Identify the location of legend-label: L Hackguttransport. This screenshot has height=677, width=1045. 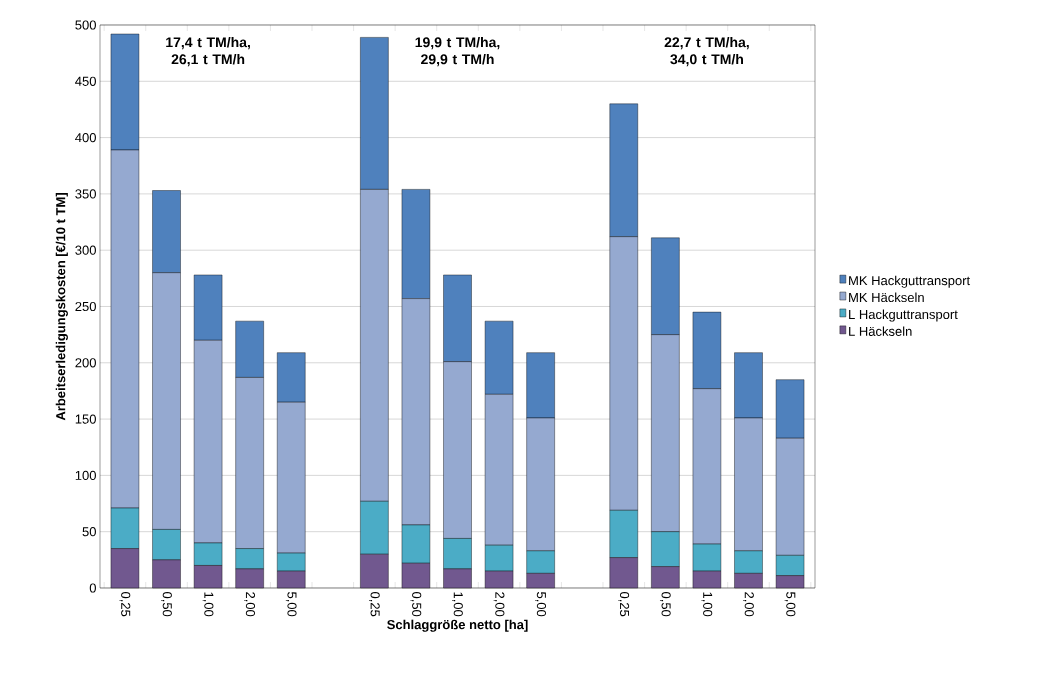
(903, 315).